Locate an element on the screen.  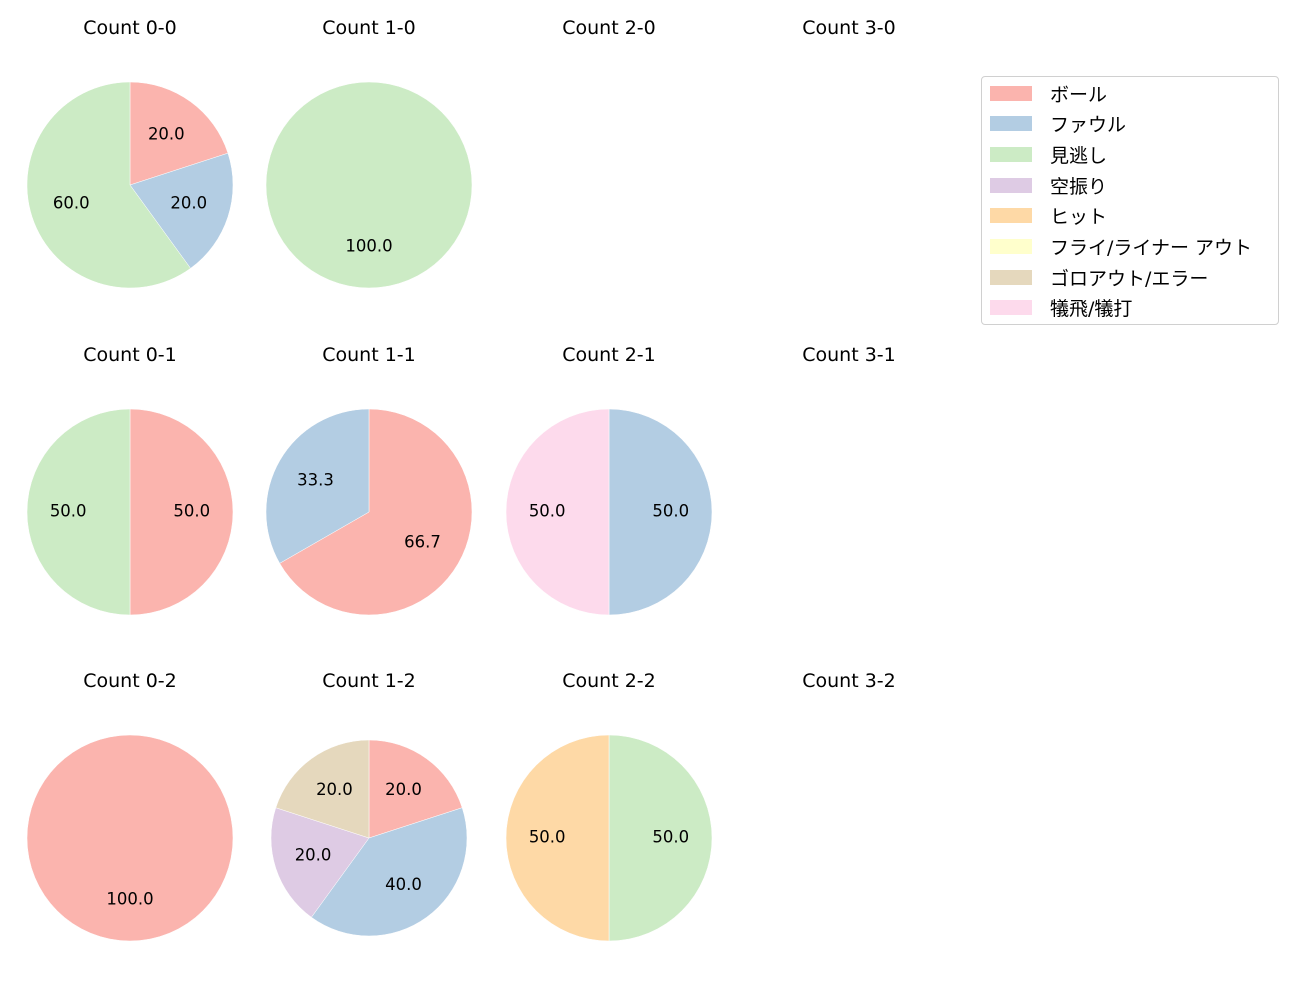
legend-item: ファウル is located at coordinates (1058, 125).